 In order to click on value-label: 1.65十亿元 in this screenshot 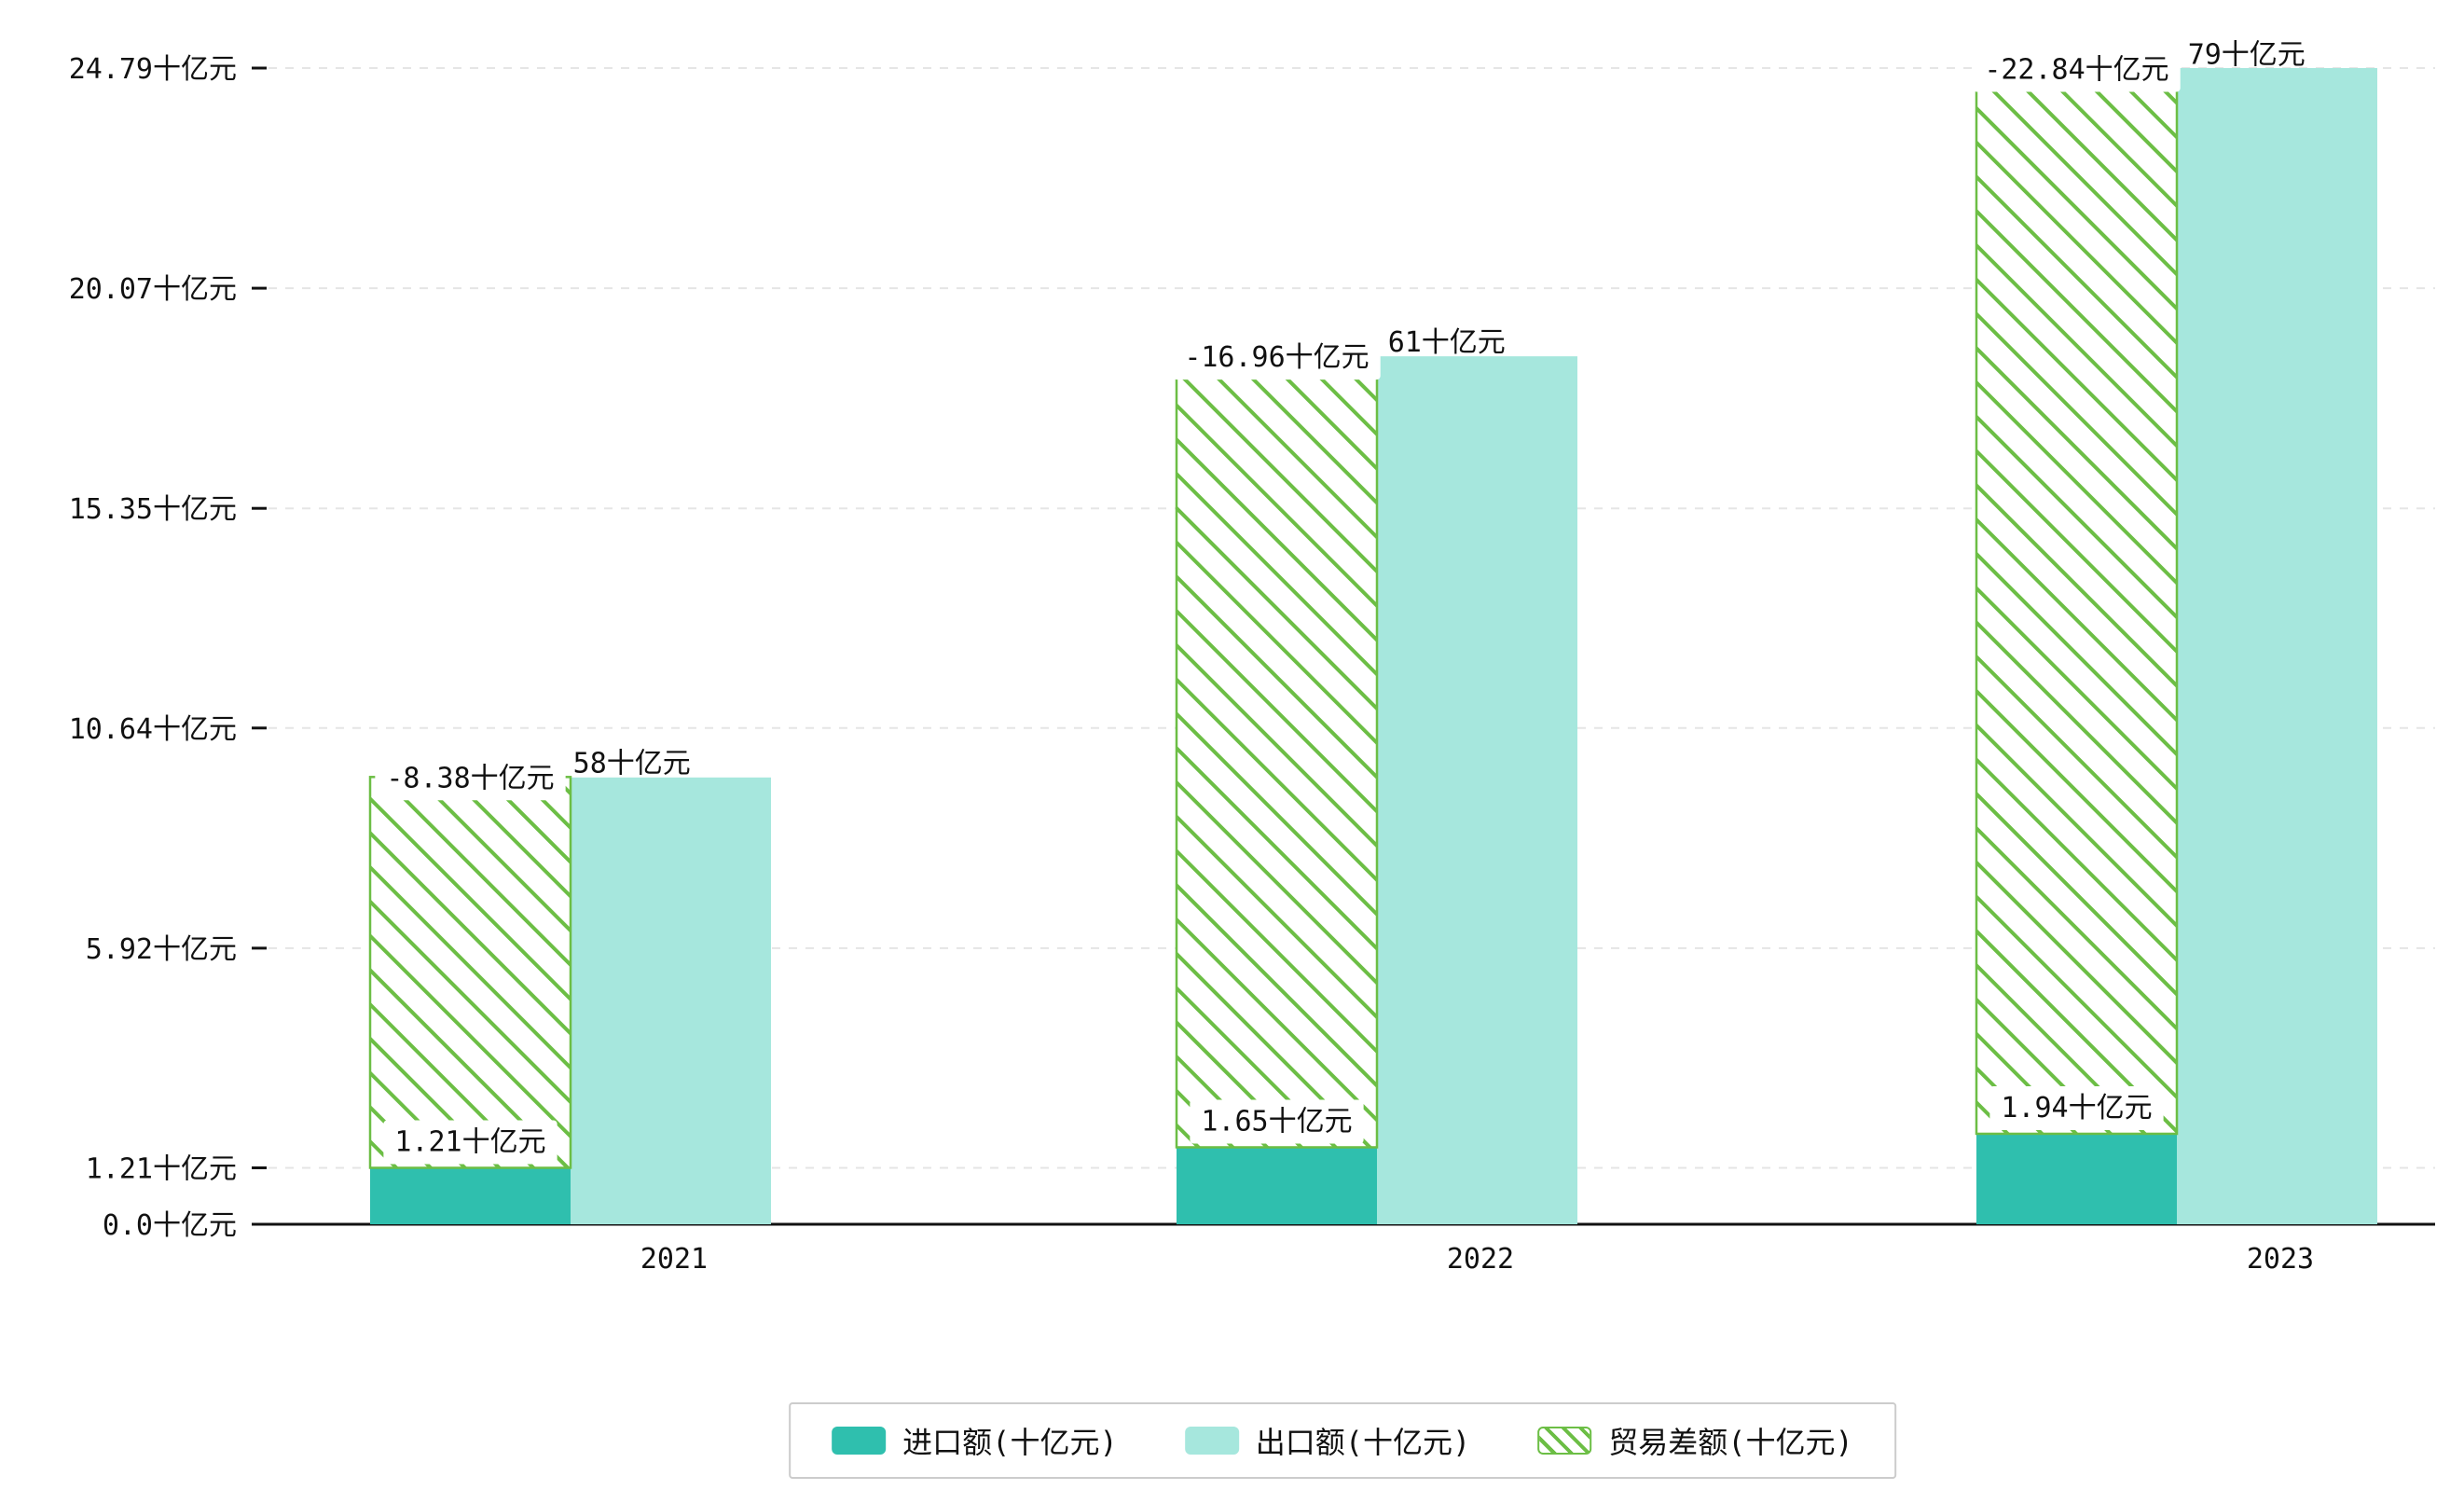, I will do `click(1277, 1122)`.